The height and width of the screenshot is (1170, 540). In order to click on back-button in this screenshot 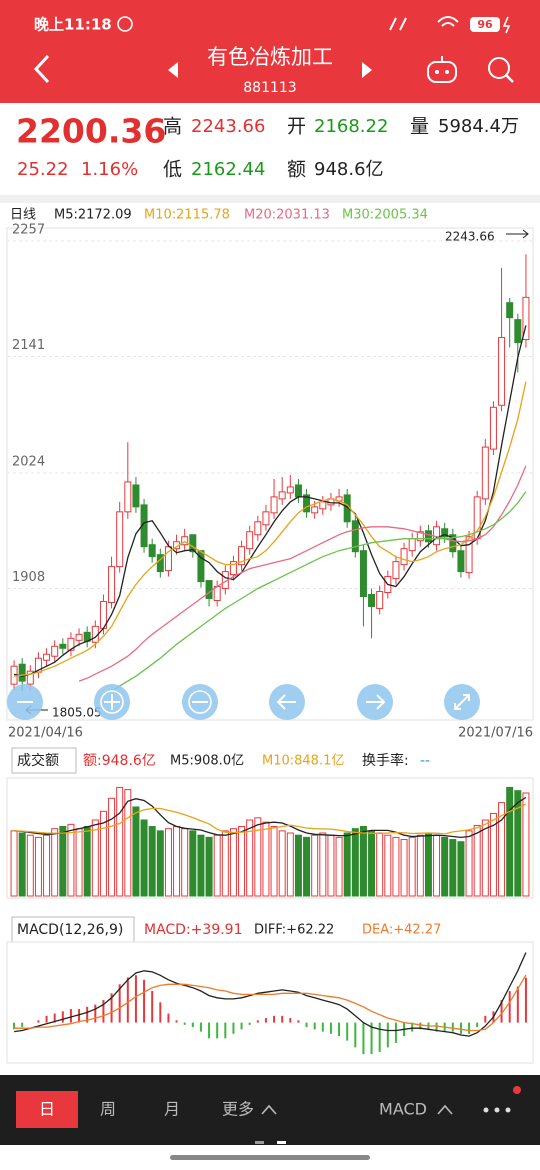, I will do `click(41, 69)`.